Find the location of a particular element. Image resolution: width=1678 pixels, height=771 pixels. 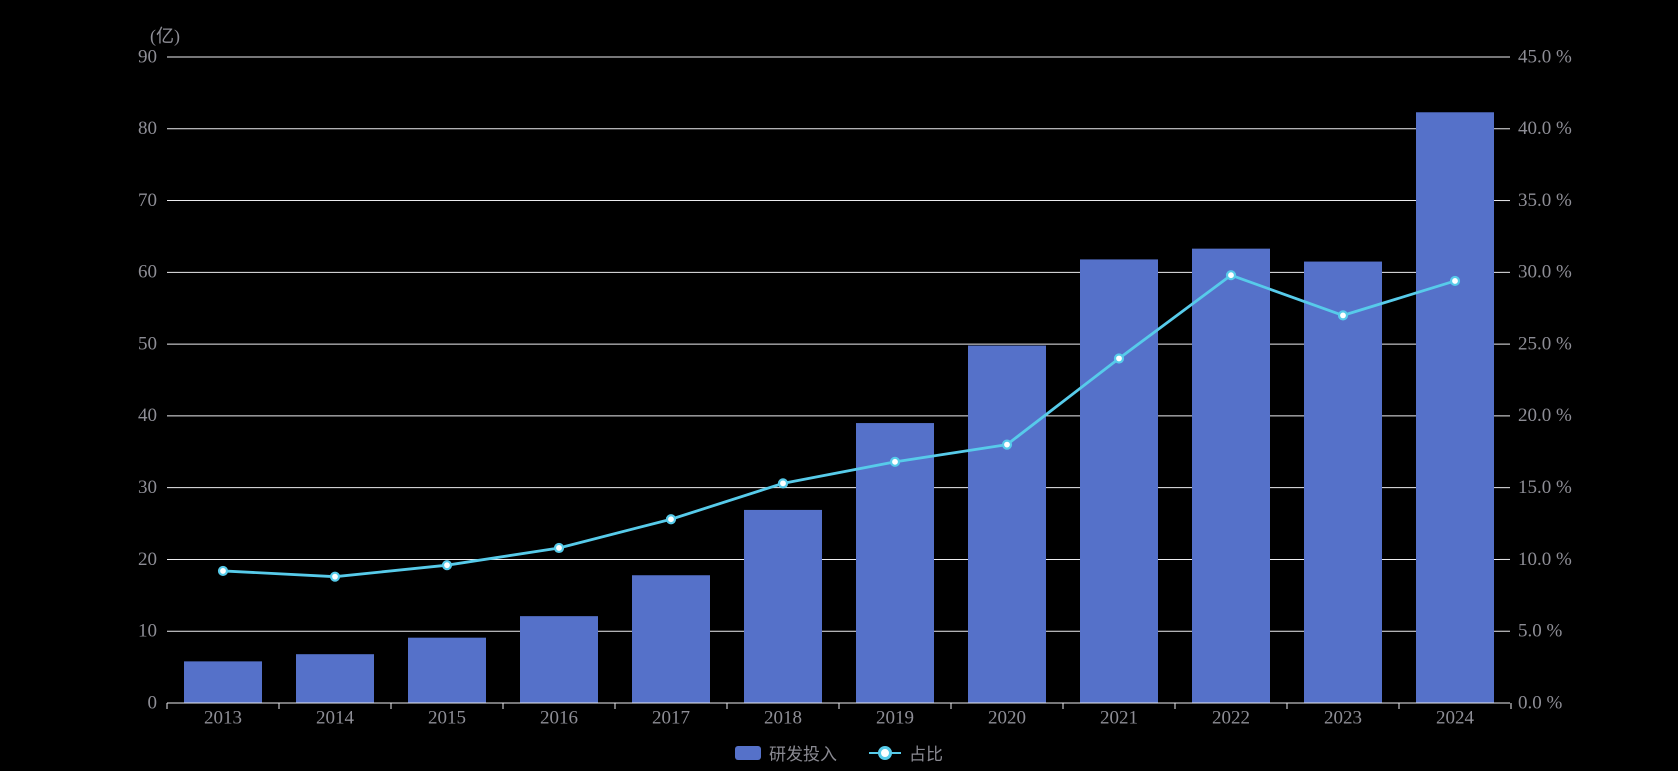

legend-item-rd-investment: 研发投入 is located at coordinates (786, 752).